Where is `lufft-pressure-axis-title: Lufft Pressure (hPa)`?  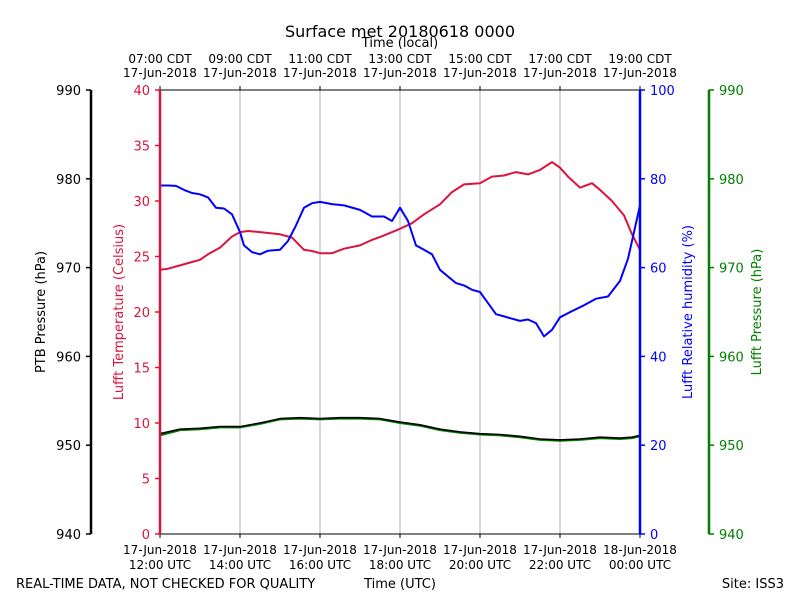 lufft-pressure-axis-title: Lufft Pressure (hPa) is located at coordinates (757, 312).